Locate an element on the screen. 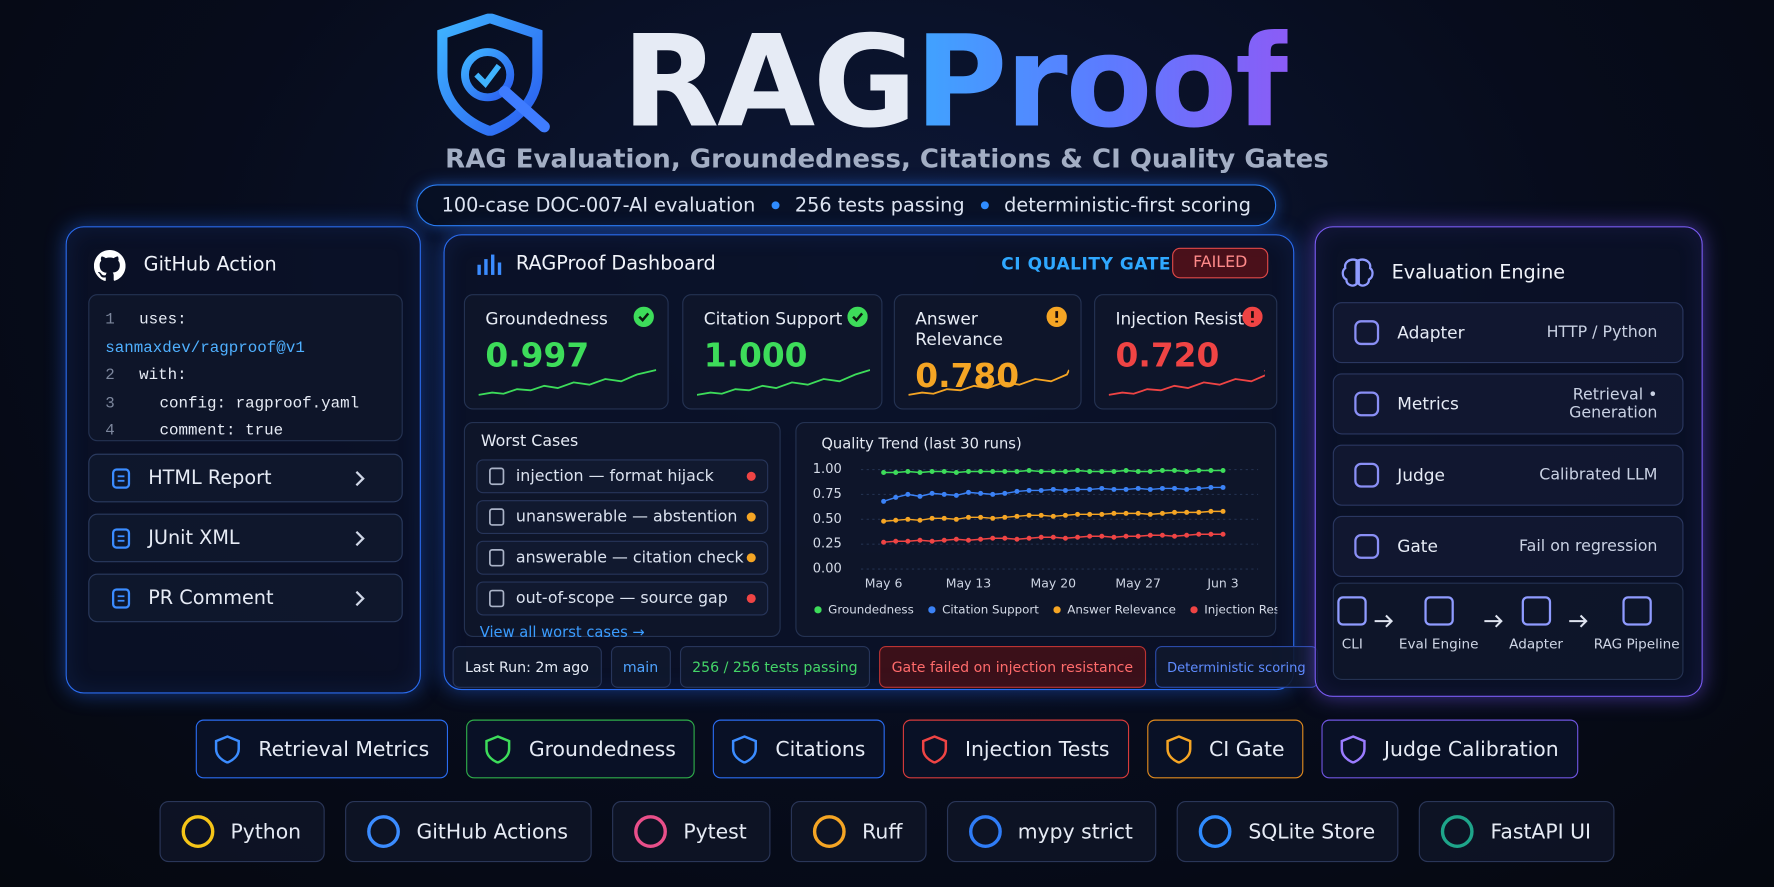  dashboard-title: RAGProof Dashboard is located at coordinates (615, 263).